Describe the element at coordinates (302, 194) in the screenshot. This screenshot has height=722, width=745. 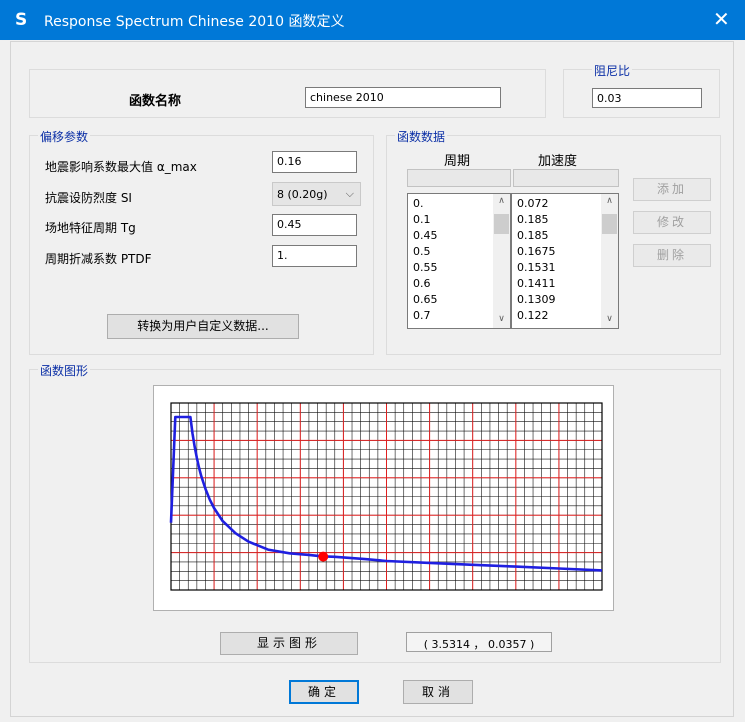
I see `si-select-value: 8 (0.20g)` at that location.